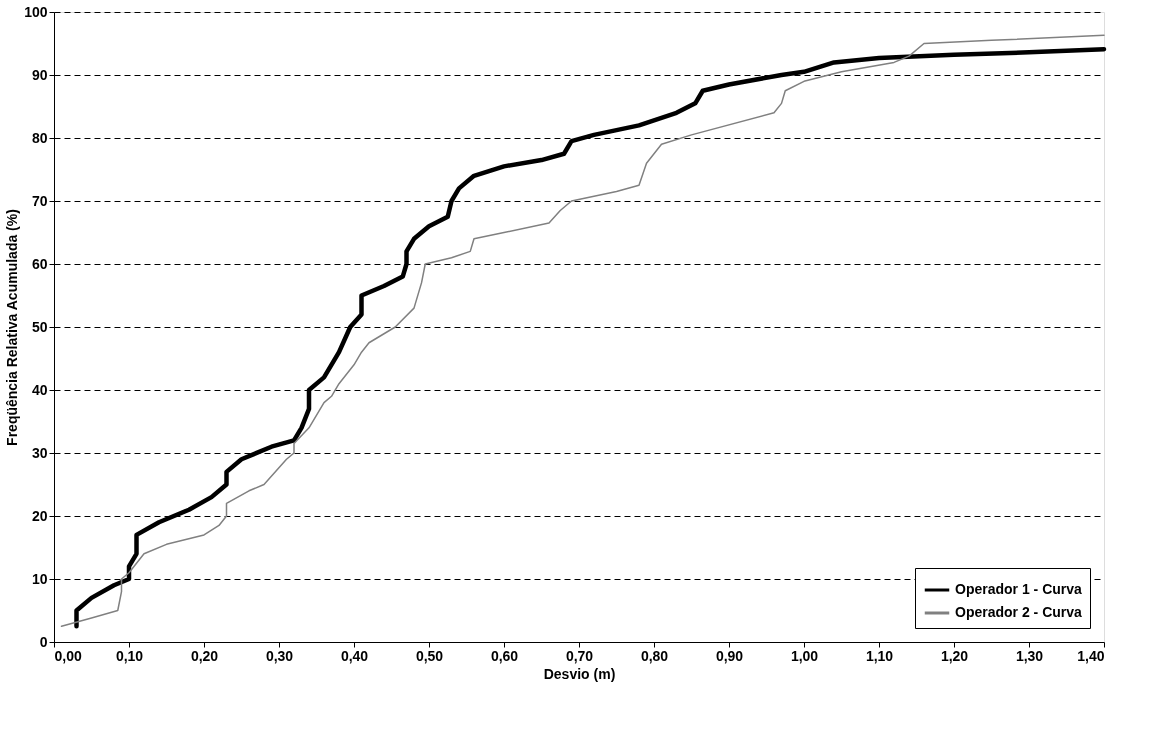 Image resolution: width=1168 pixels, height=738 pixels. Describe the element at coordinates (36, 11) in the screenshot. I see `y-tick-label: 100` at that location.